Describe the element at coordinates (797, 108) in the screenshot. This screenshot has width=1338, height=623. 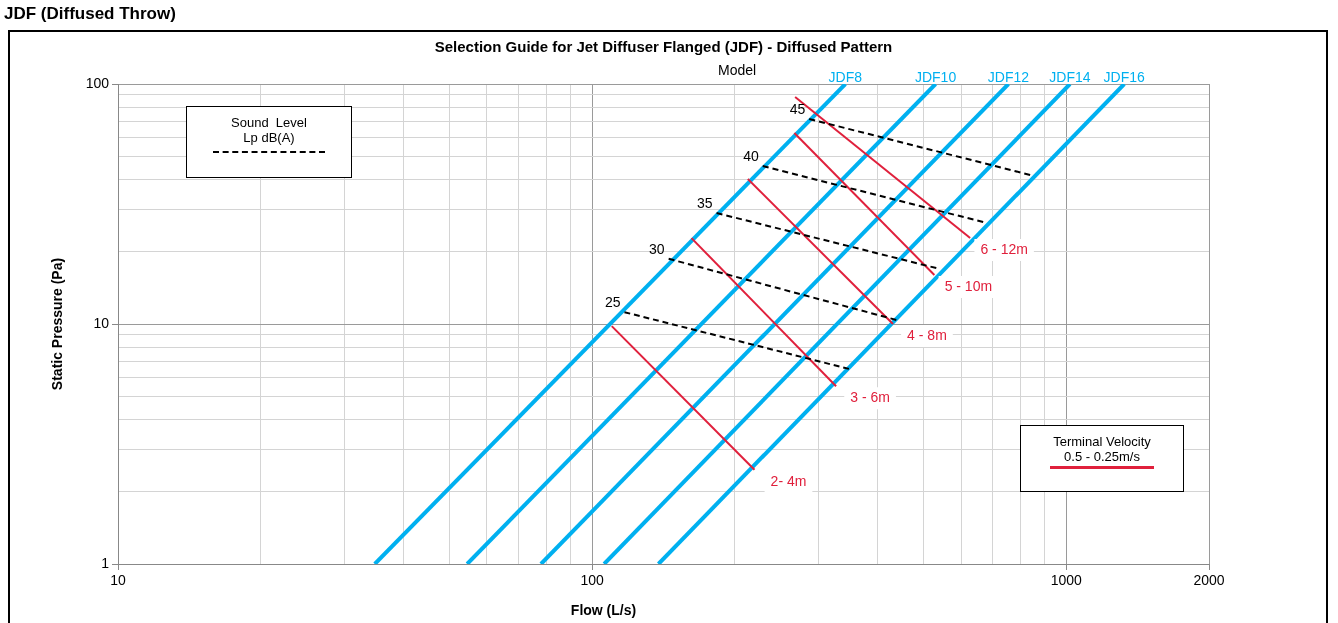
I see `series-label: 45` at that location.